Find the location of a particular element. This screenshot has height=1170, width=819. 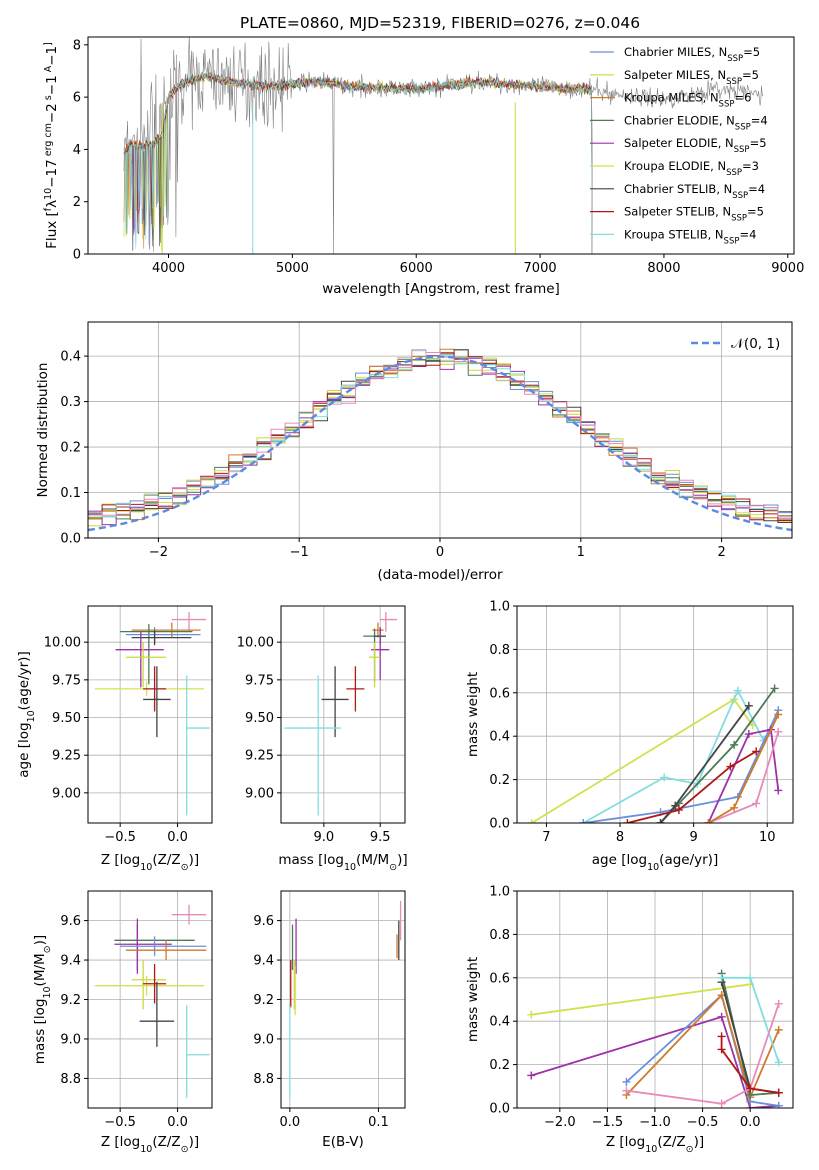

y-axis-label: mass [log10(M/M⊙)] is located at coordinates (42, 999).